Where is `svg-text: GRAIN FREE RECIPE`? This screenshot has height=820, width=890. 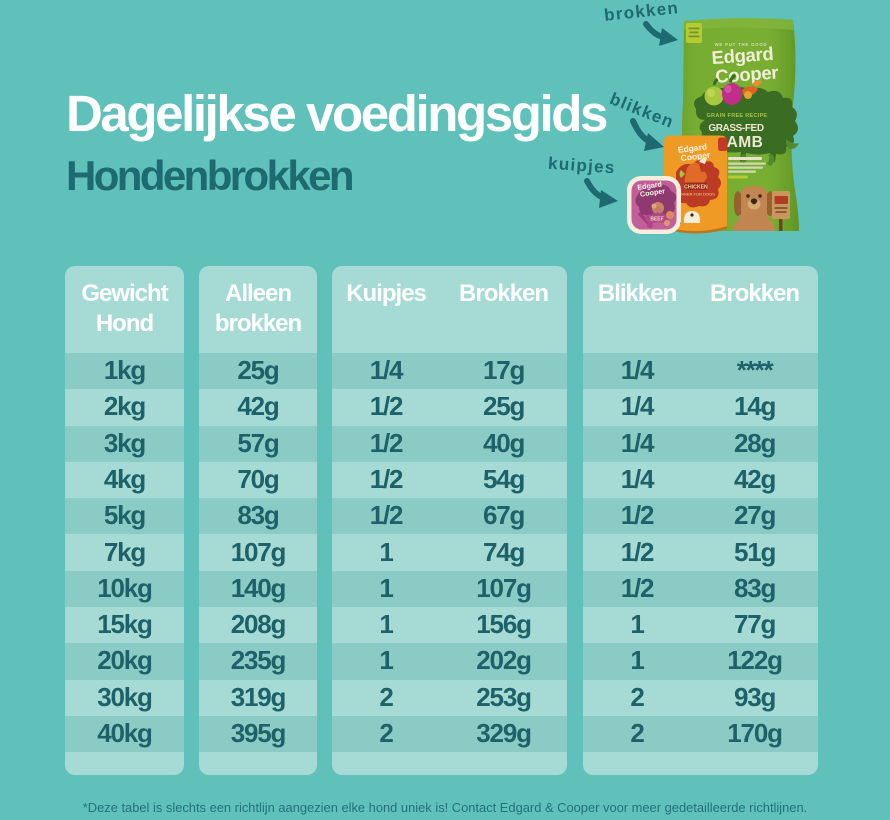
svg-text: GRAIN FREE RECIPE is located at coordinates (736, 116).